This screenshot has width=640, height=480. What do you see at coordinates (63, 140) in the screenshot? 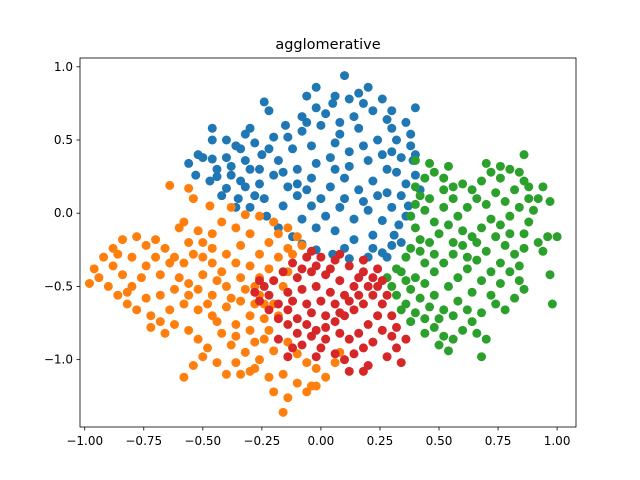
I see `y-tick-label: 0.5` at bounding box center [63, 140].